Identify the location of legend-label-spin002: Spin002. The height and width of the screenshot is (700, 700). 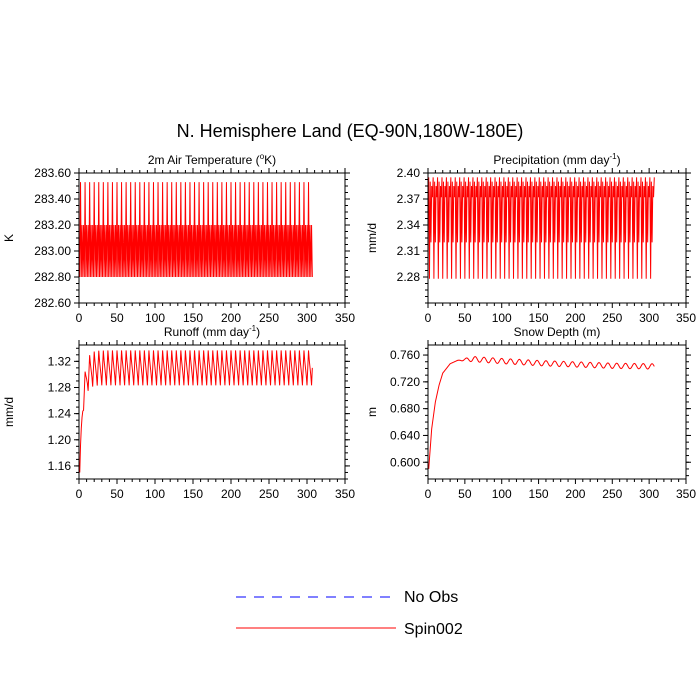
(433, 629).